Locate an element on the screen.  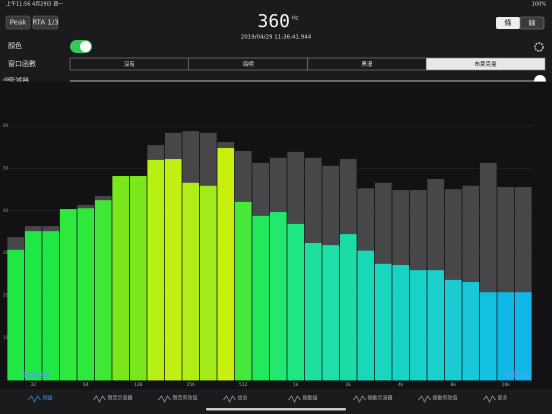
settings-gear is located at coordinates (539, 47).